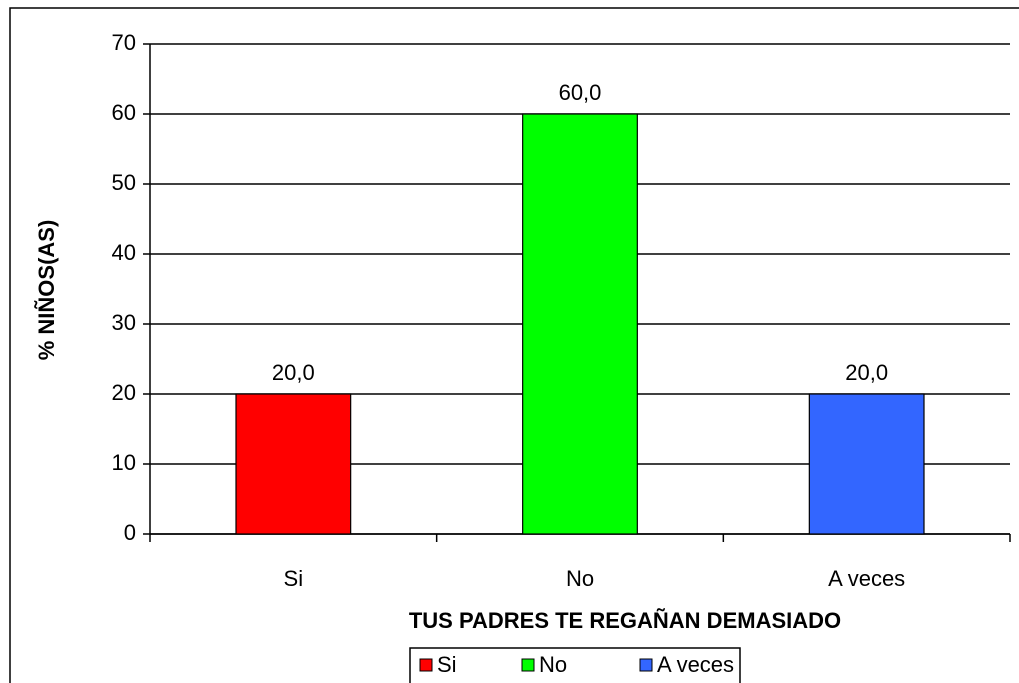  I want to click on y-tick-label: 70, so click(124, 42).